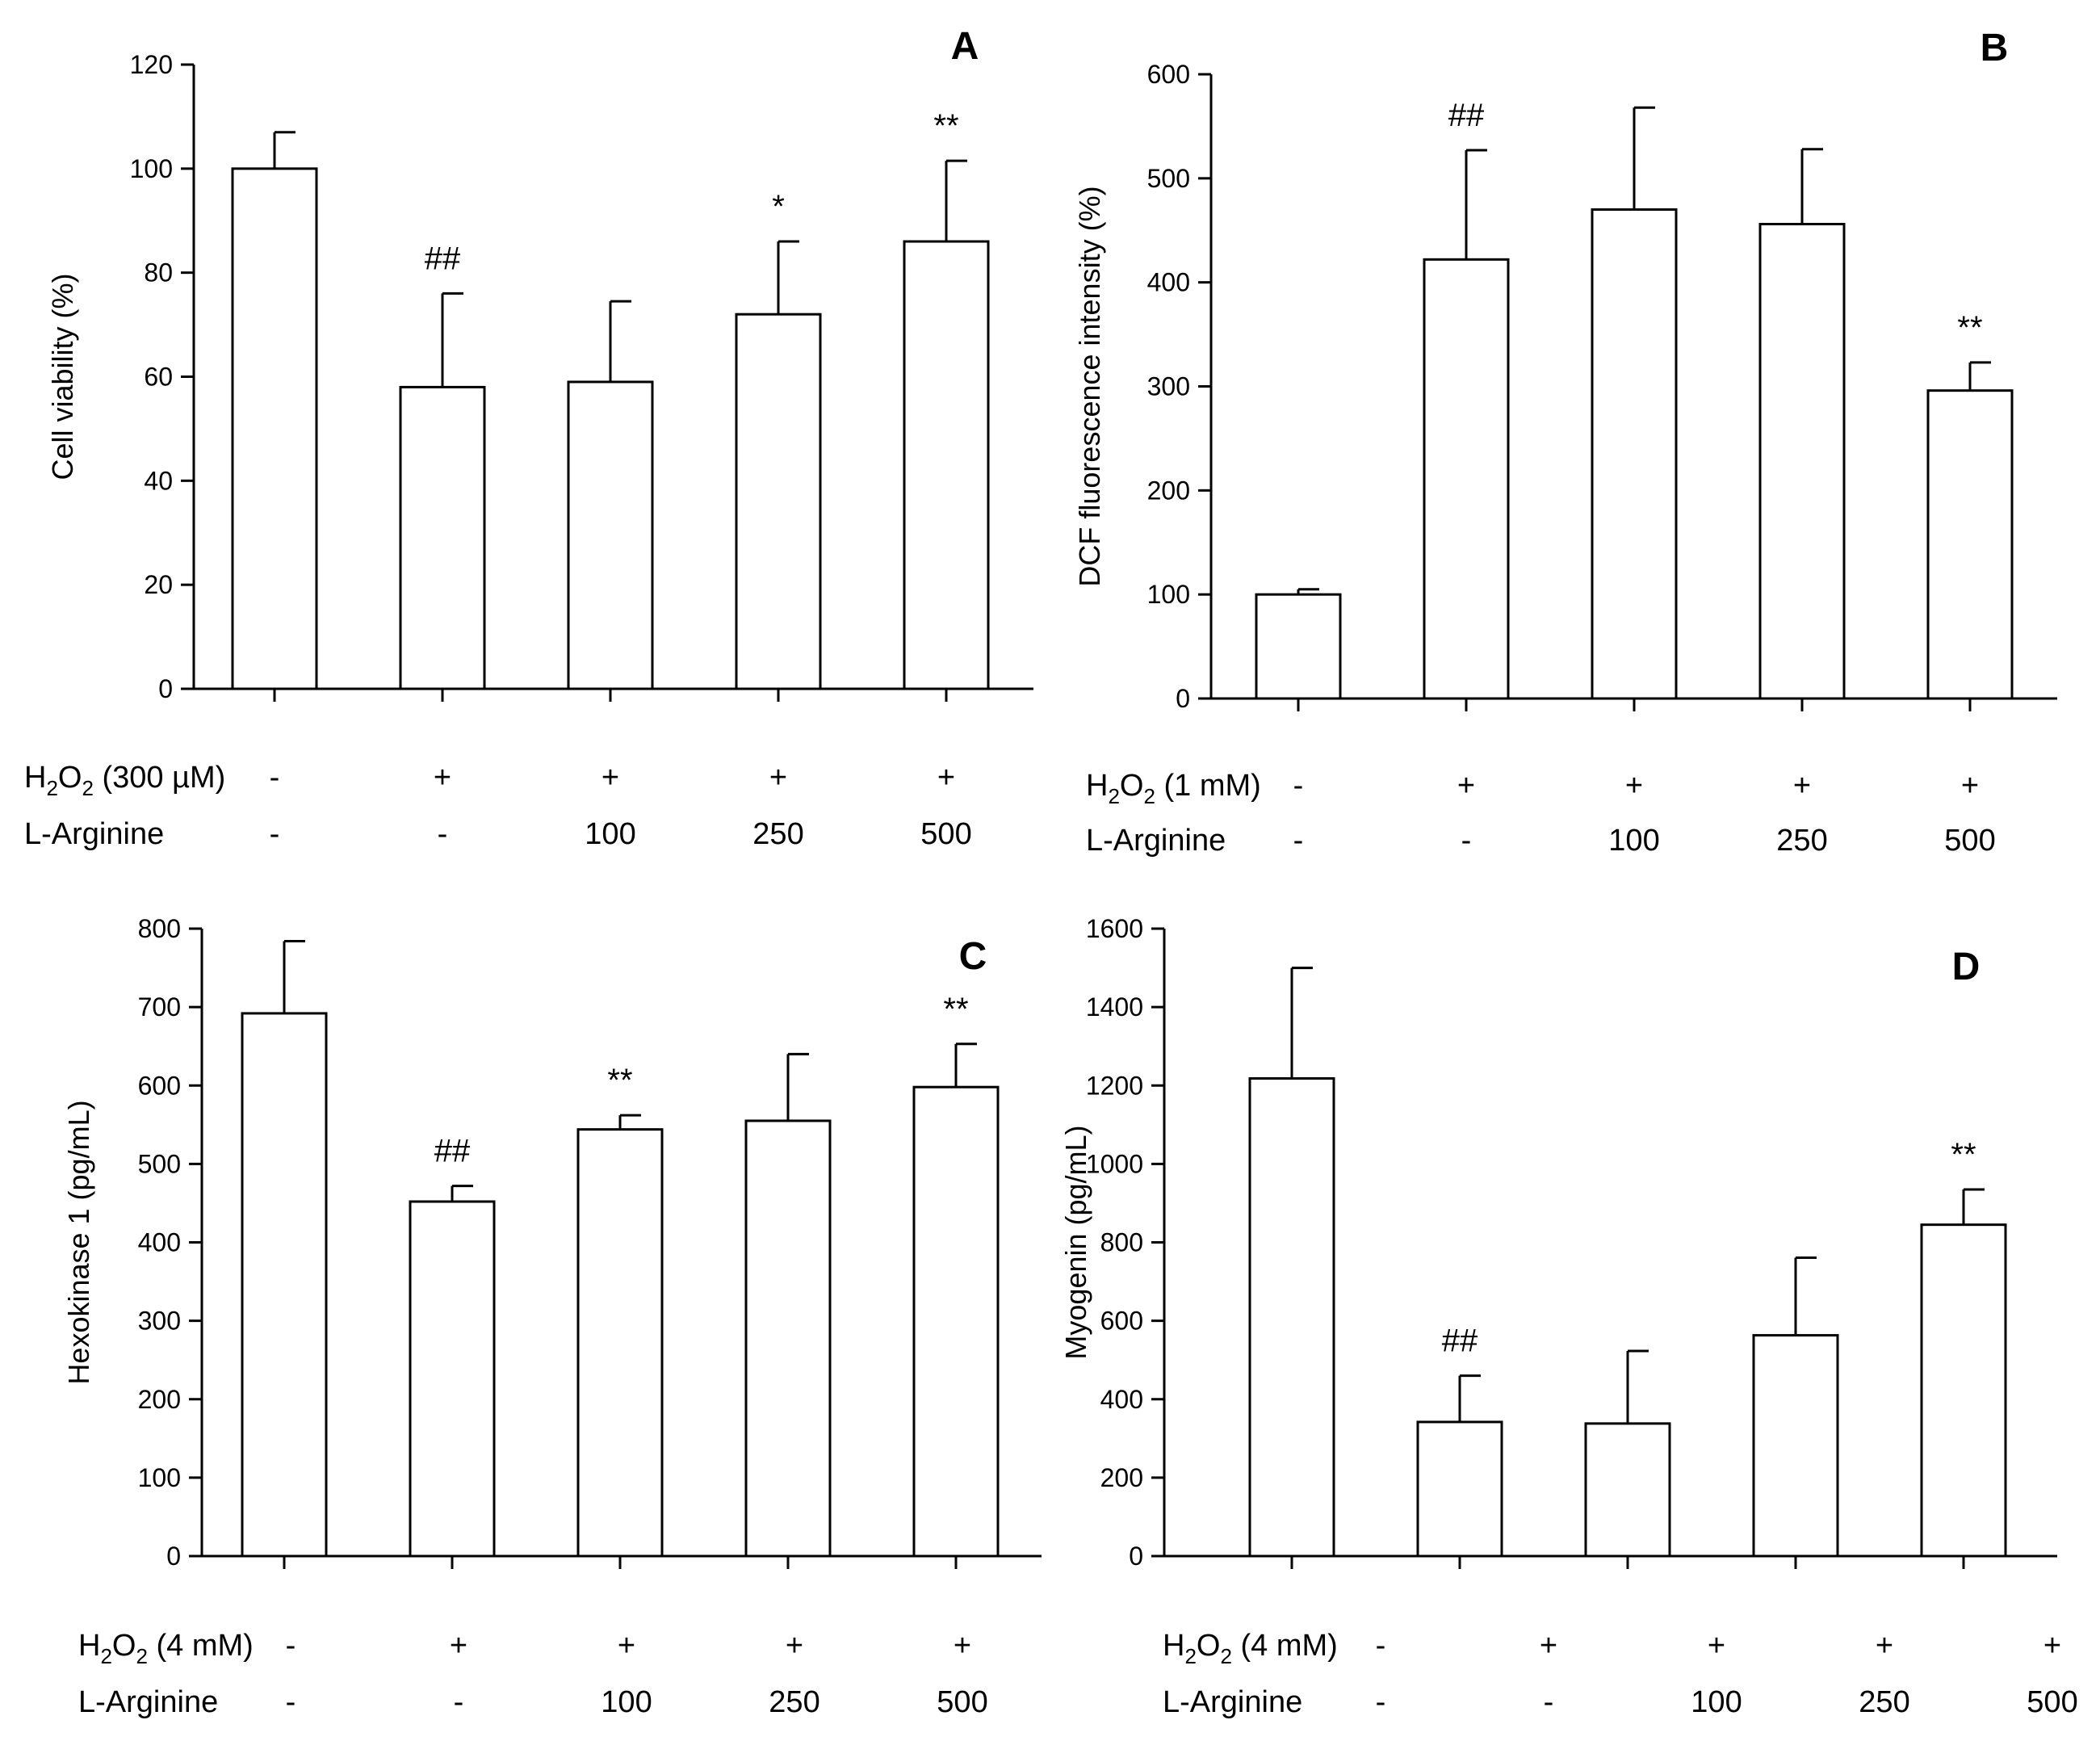  Describe the element at coordinates (1089, 386) in the screenshot. I see `y-axis-label: DCF fluorescence intensity (%)` at that location.